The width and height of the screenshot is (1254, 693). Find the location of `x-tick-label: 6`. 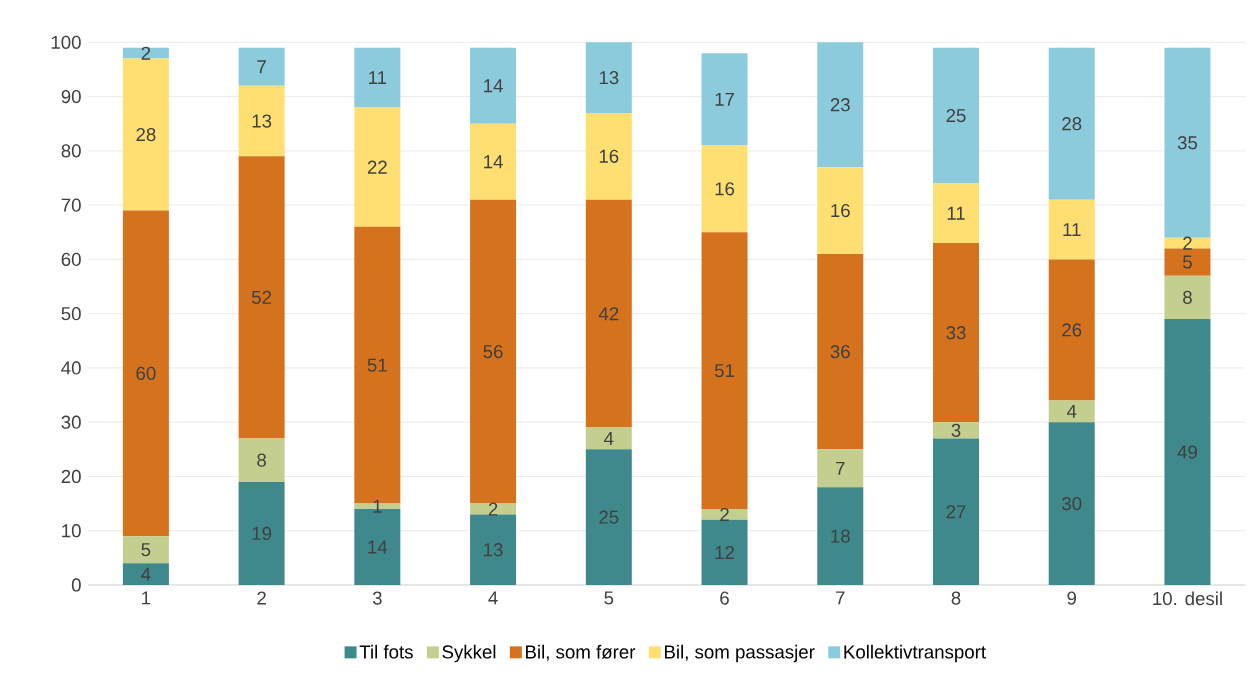

x-tick-label: 6 is located at coordinates (724, 598).